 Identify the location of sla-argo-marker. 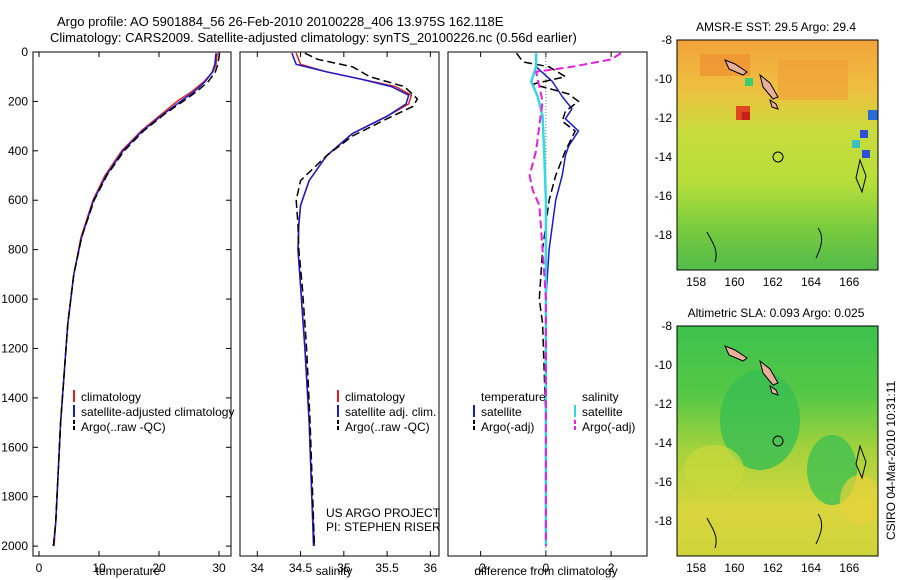
(778, 441).